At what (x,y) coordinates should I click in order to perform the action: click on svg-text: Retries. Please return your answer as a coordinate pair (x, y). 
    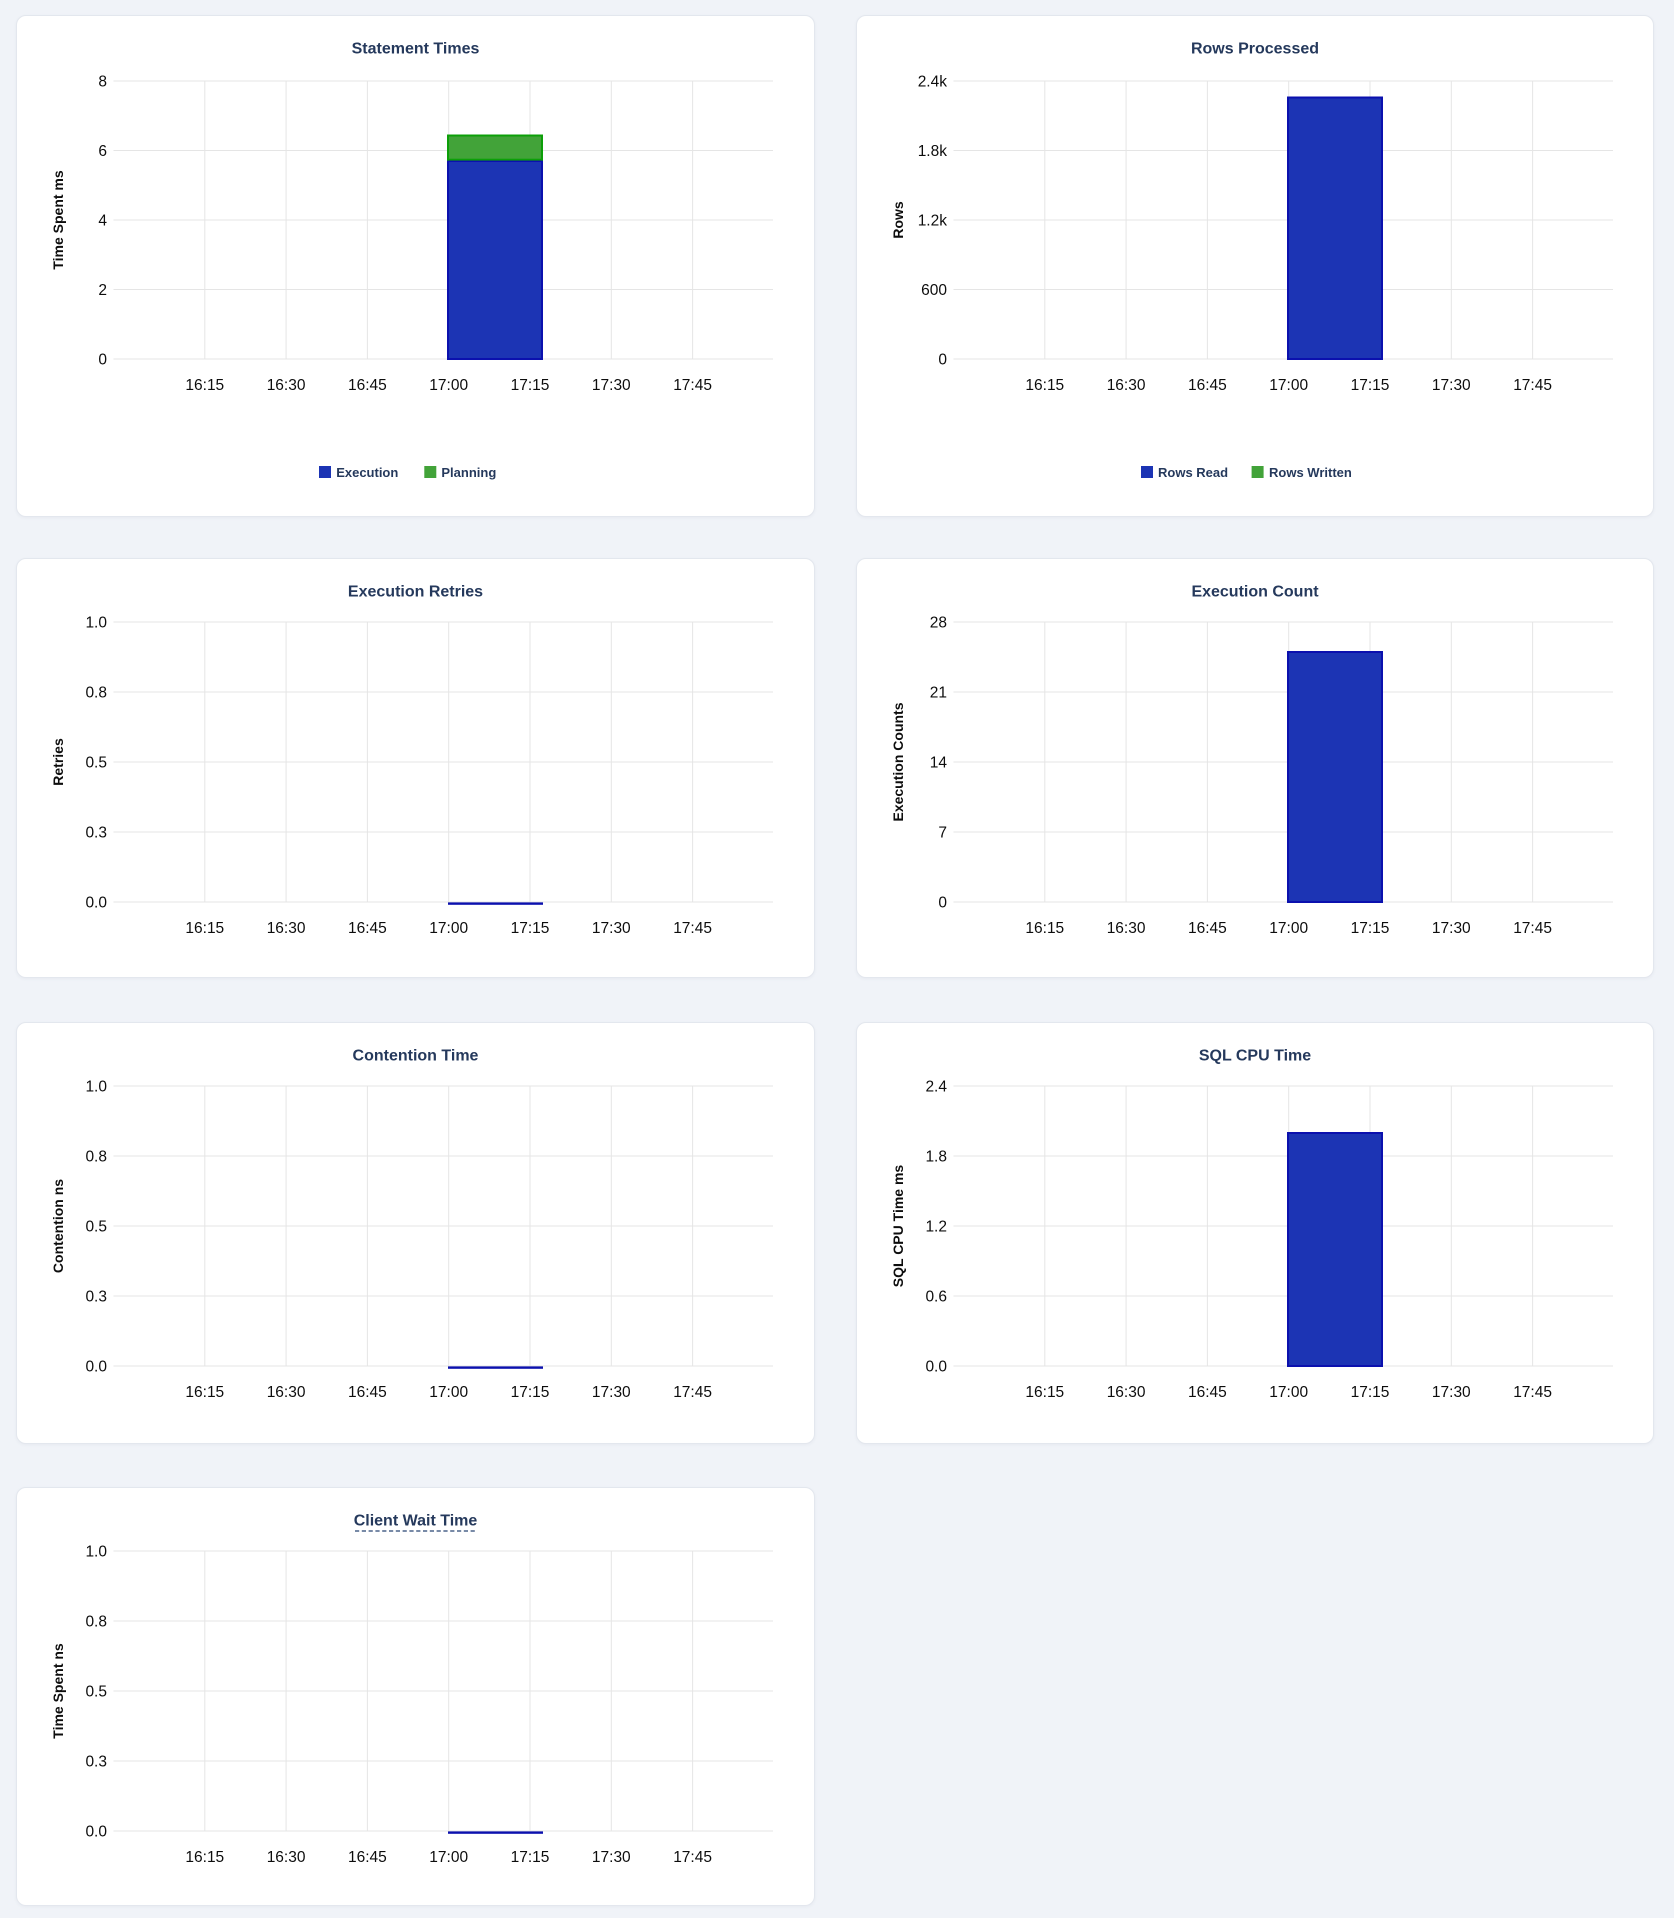
    Looking at the image, I should click on (58, 762).